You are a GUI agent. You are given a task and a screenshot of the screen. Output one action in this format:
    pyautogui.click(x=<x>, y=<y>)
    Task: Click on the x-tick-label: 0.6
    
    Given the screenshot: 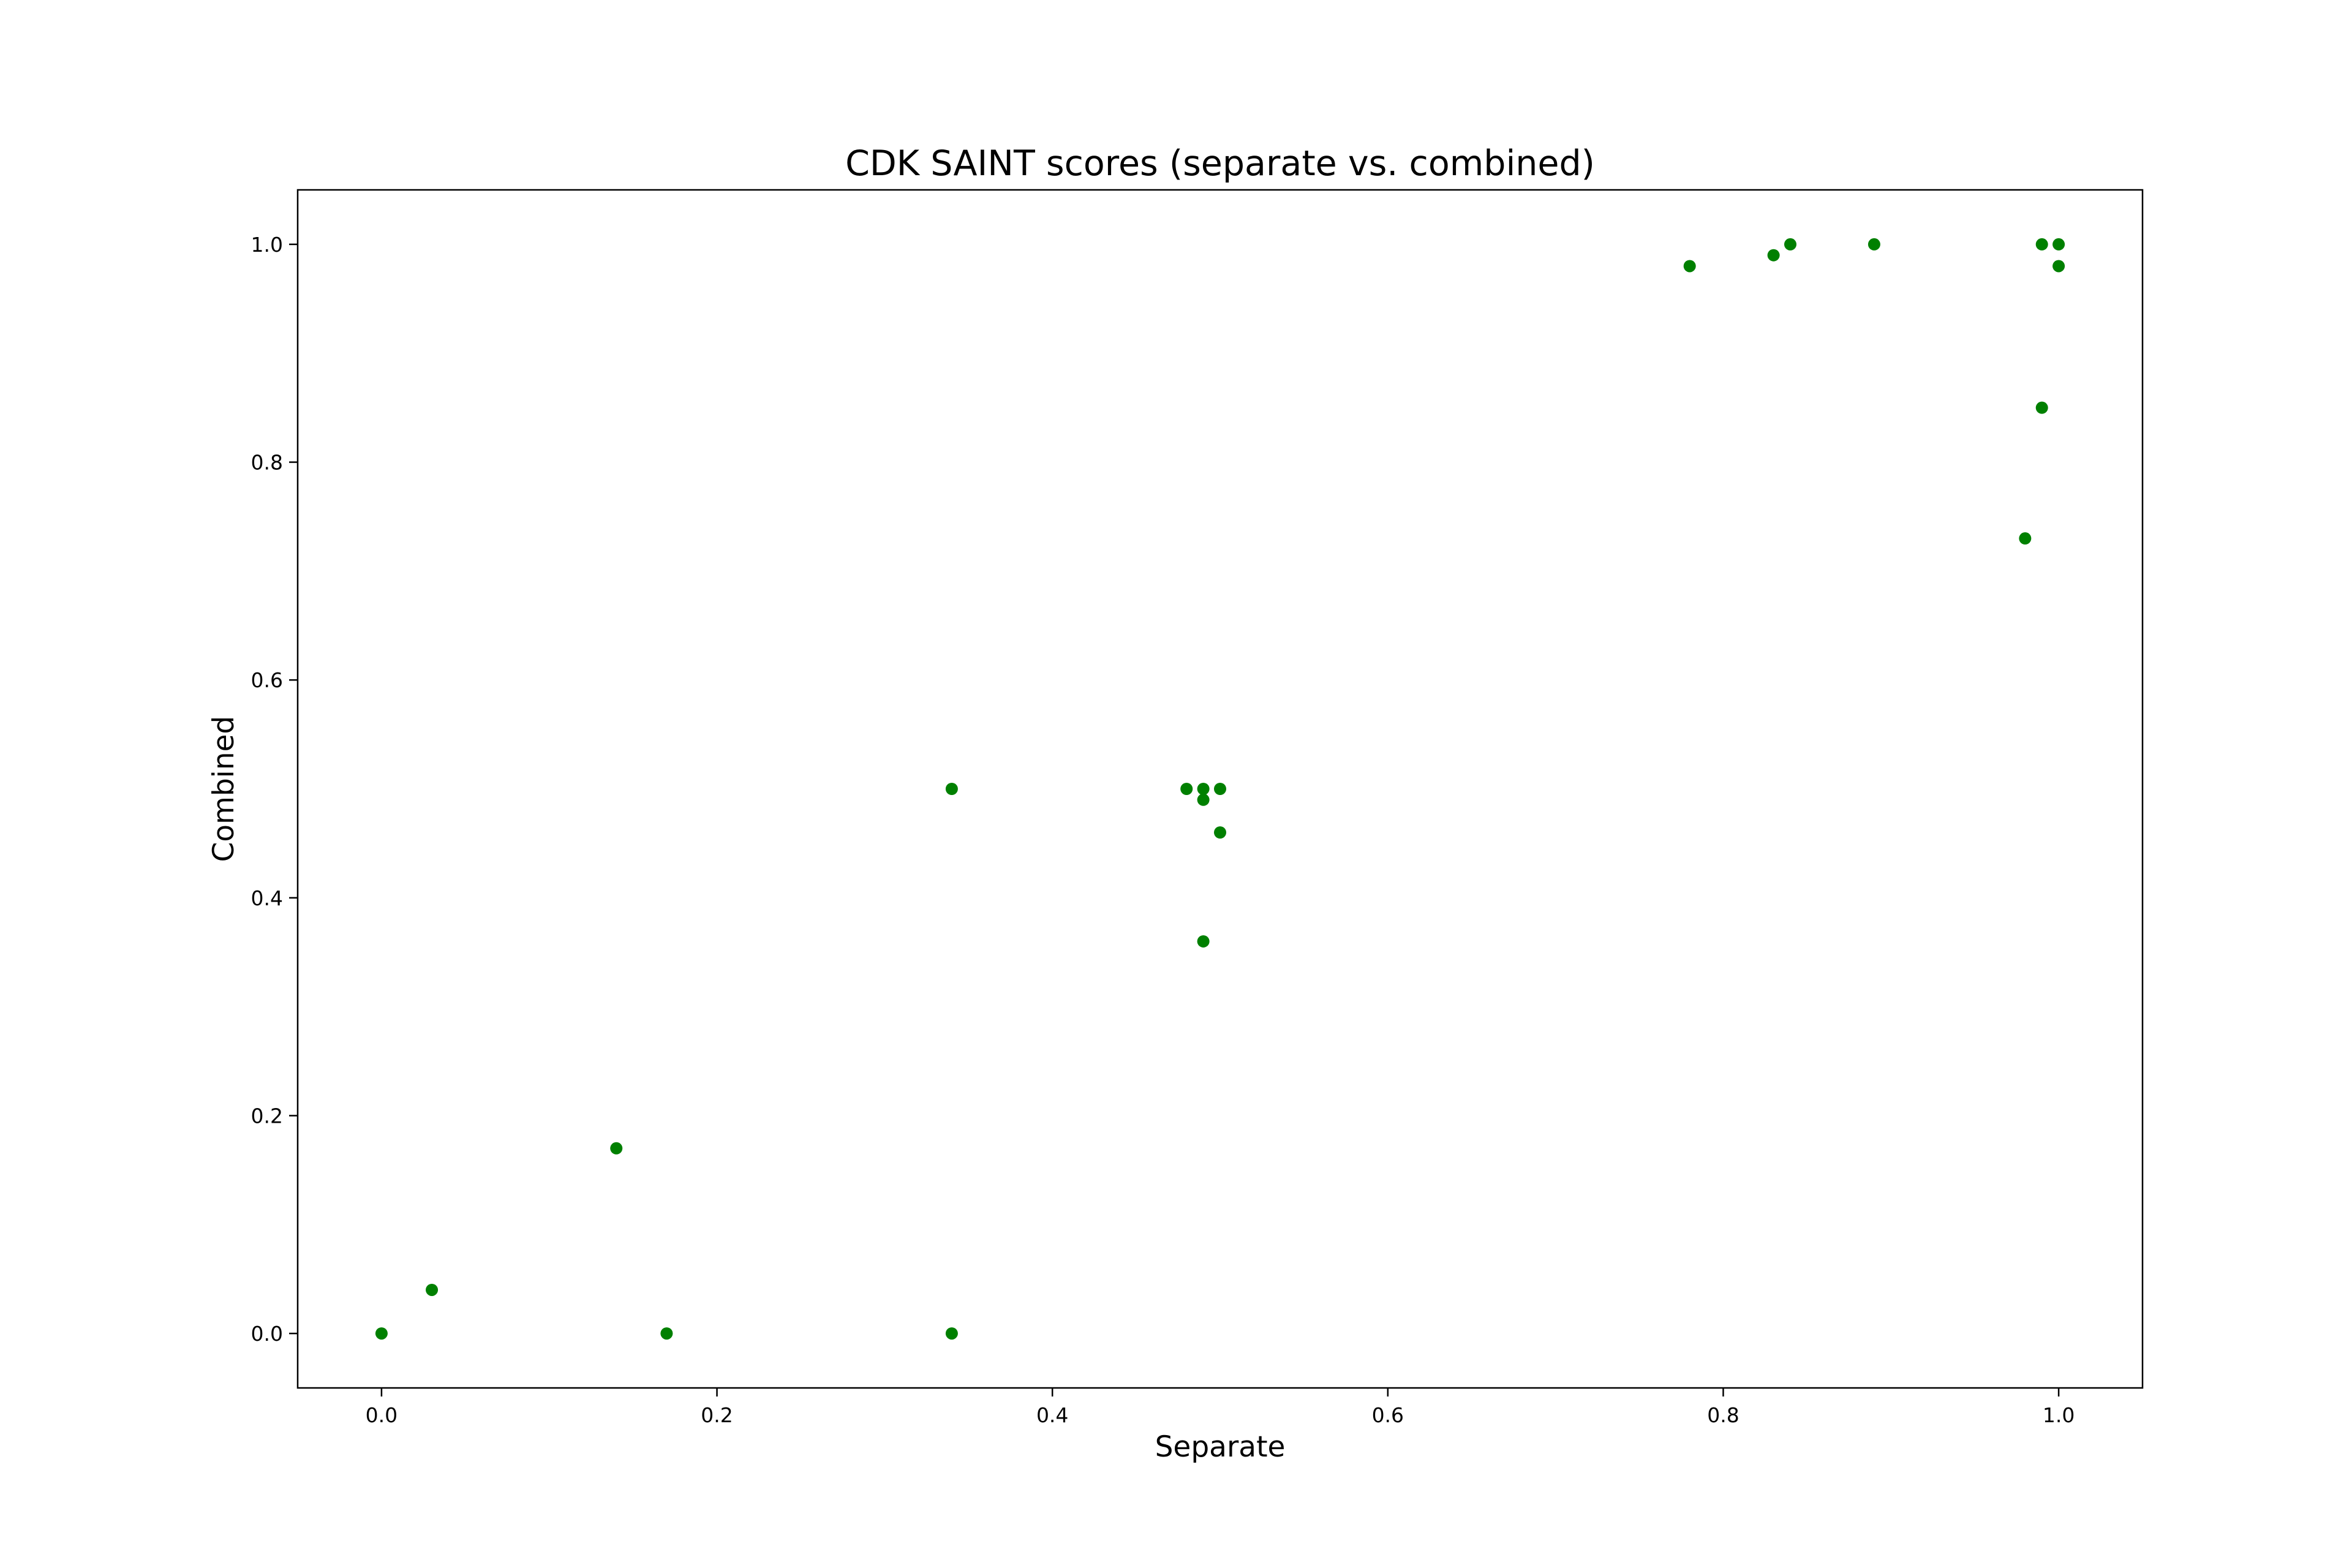 What is the action you would take?
    pyautogui.click(x=1388, y=1415)
    